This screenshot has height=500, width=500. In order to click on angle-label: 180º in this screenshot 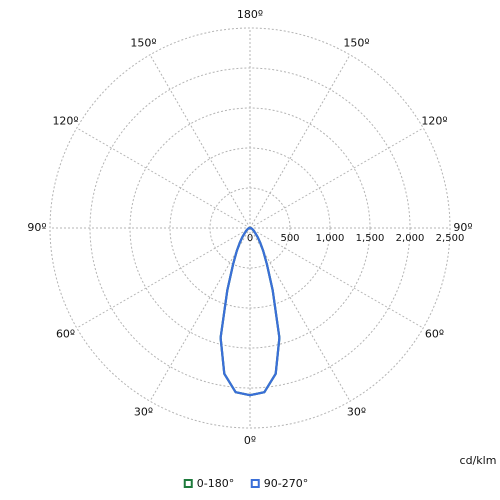, I will do `click(250, 14)`.